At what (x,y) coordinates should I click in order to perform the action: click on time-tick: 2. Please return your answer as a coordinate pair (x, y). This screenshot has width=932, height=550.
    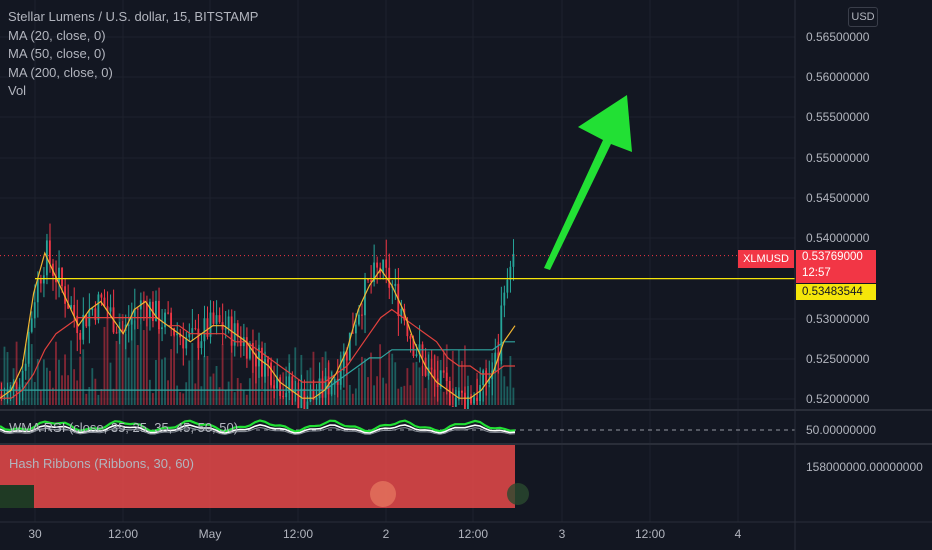
    Looking at the image, I should click on (386, 534).